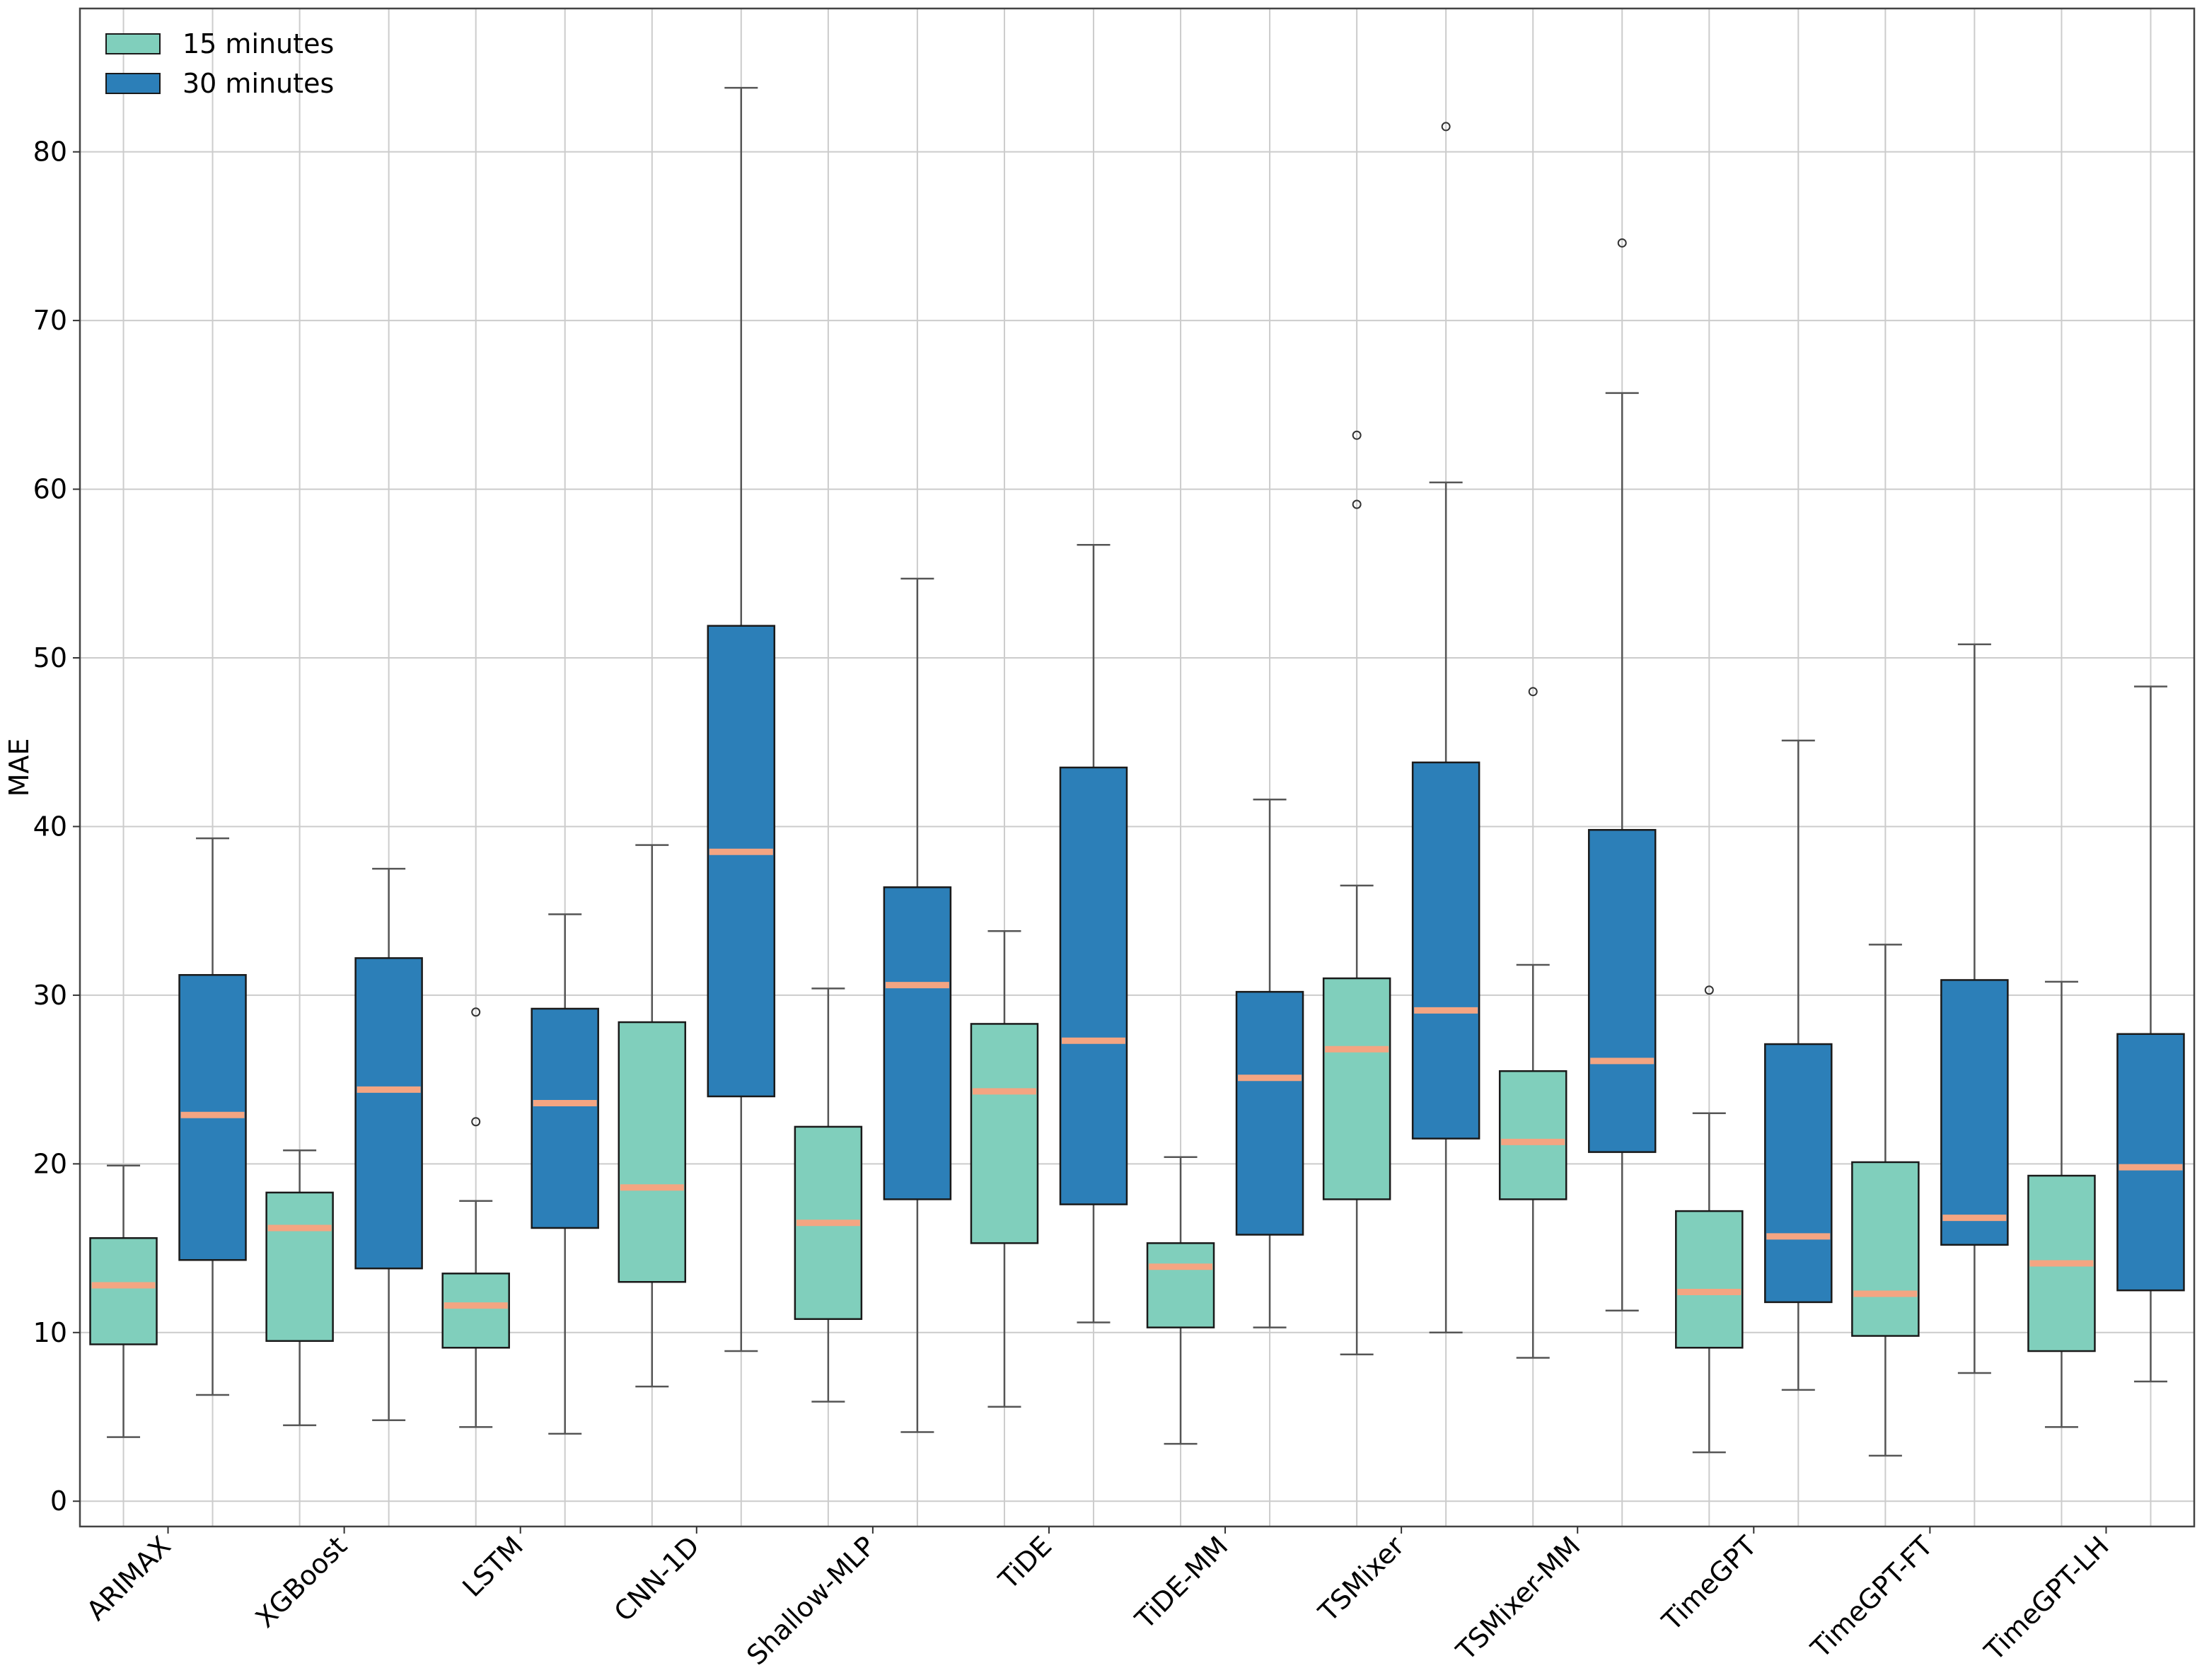  What do you see at coordinates (50, 657) in the screenshot?
I see `y-tick-label: 50` at bounding box center [50, 657].